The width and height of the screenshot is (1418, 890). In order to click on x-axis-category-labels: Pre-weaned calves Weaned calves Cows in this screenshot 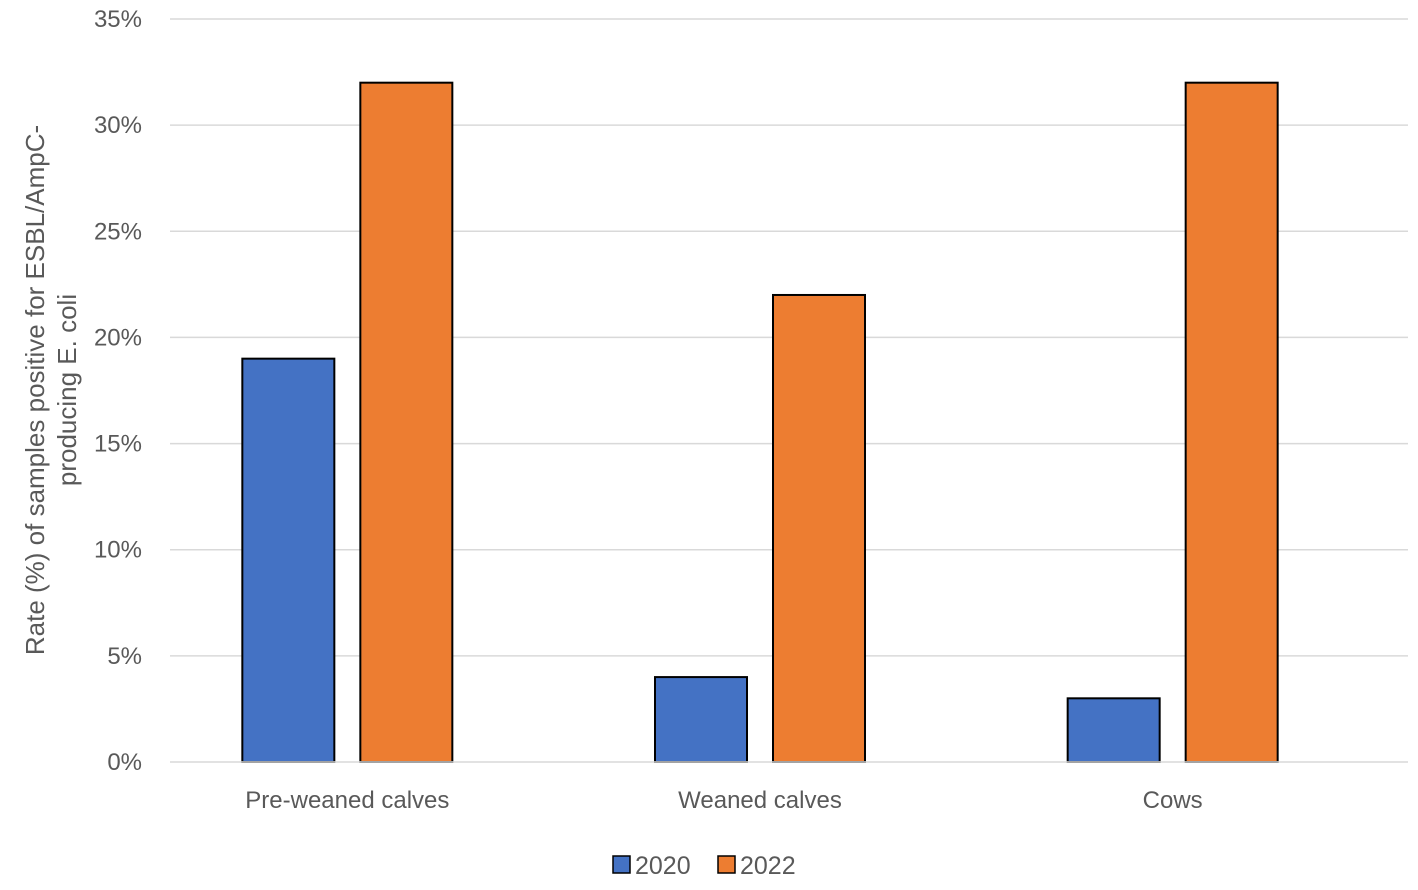, I will do `click(723, 800)`.